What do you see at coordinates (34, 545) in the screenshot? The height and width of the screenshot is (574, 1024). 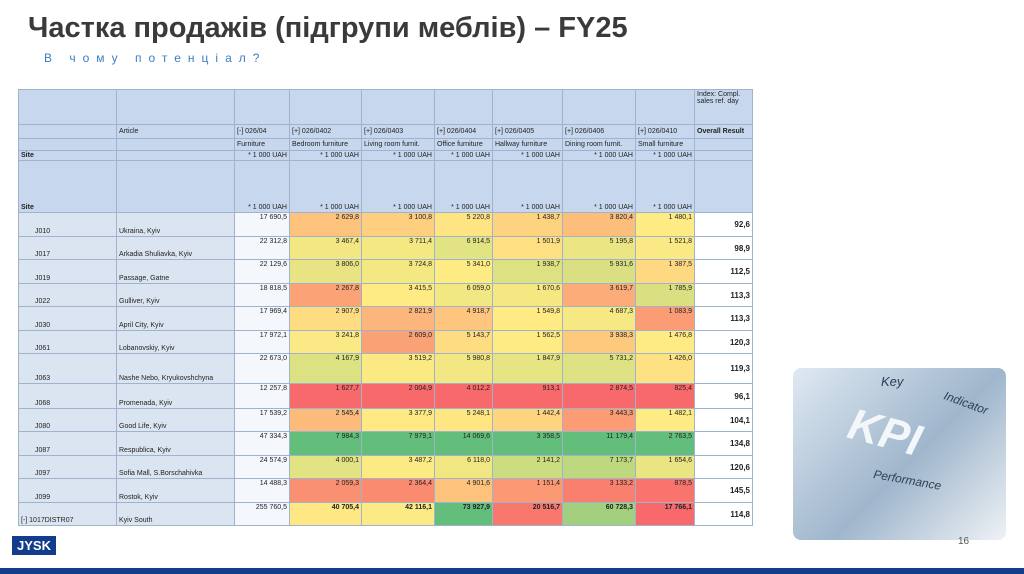 I see `logo: JYSK` at bounding box center [34, 545].